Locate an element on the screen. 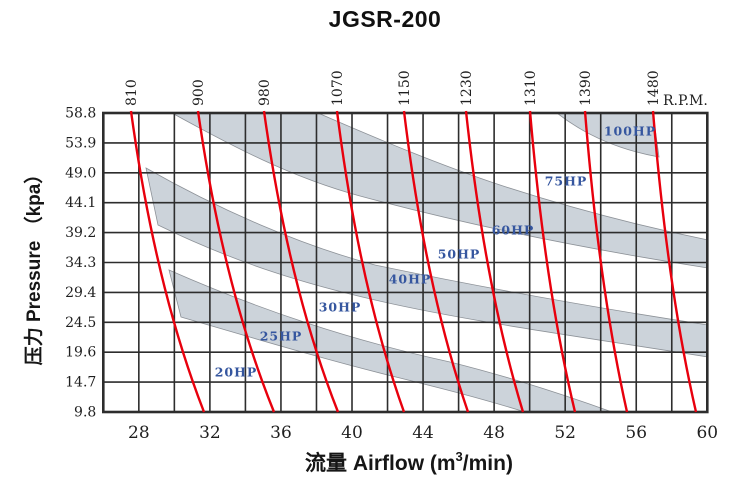  y-tick-label: 14.7 is located at coordinates (80, 383).